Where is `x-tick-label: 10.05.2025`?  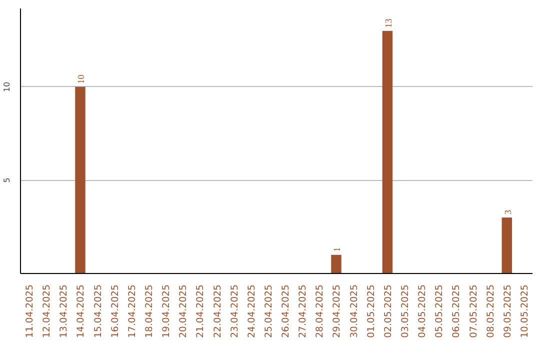 x-tick-label: 10.05.2025 is located at coordinates (524, 311).